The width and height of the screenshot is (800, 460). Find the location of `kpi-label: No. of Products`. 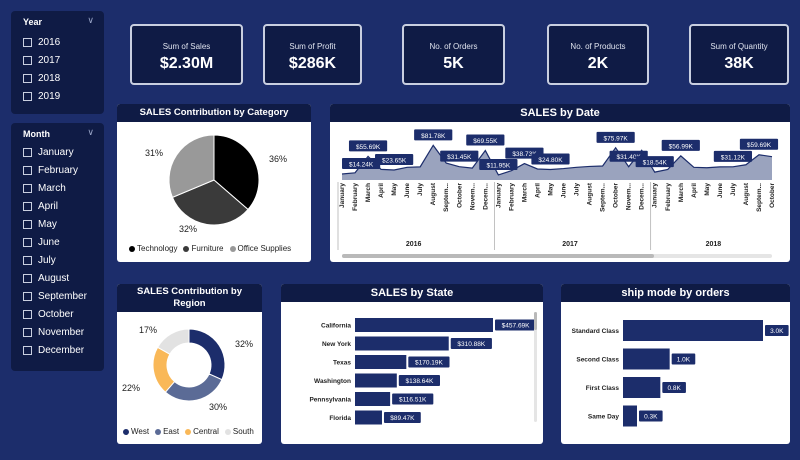

kpi-label: No. of Products is located at coordinates (598, 46).